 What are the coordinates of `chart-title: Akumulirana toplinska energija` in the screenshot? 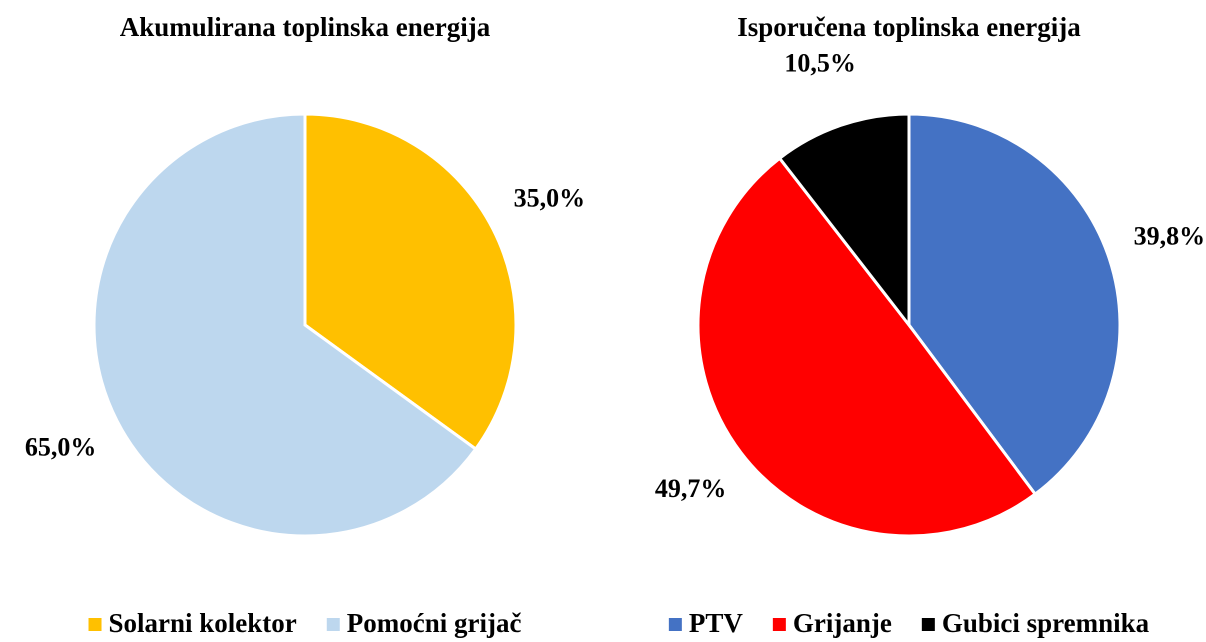 It's located at (305, 27).